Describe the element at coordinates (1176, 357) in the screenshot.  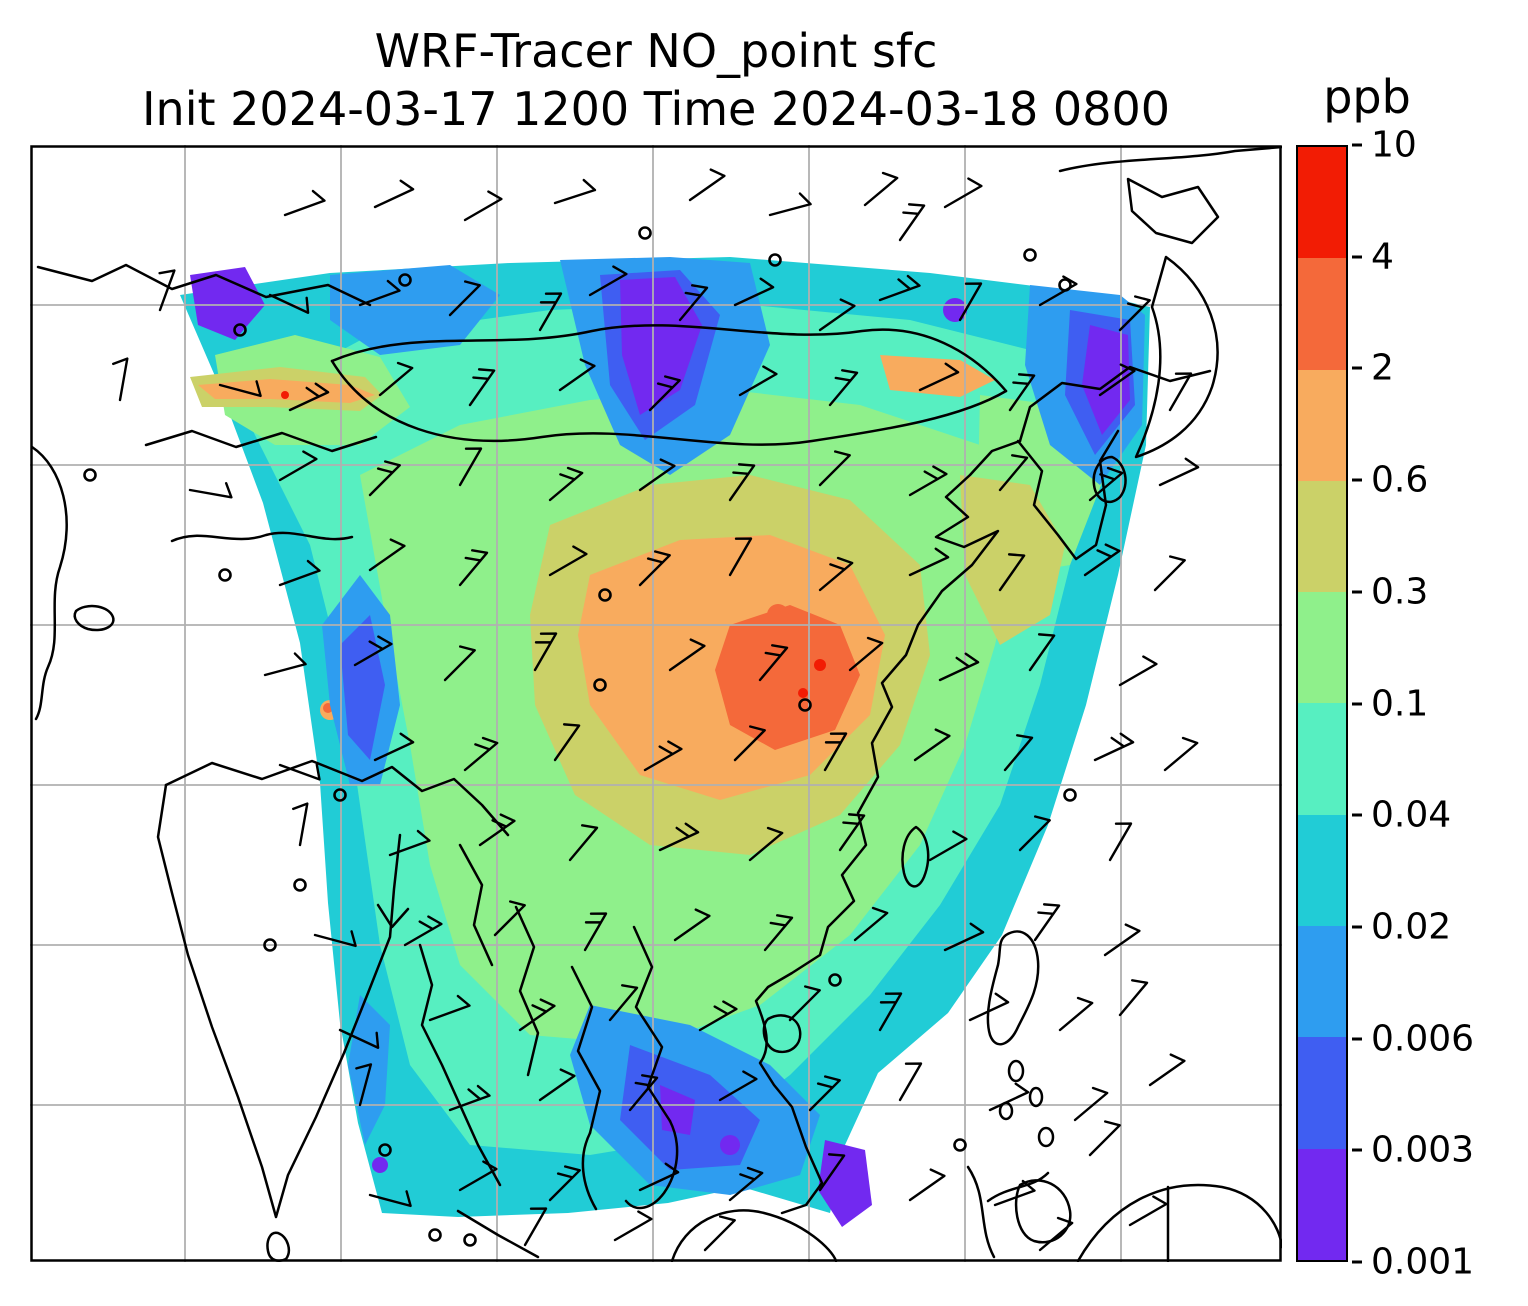
I see `coastline-honshu` at that location.